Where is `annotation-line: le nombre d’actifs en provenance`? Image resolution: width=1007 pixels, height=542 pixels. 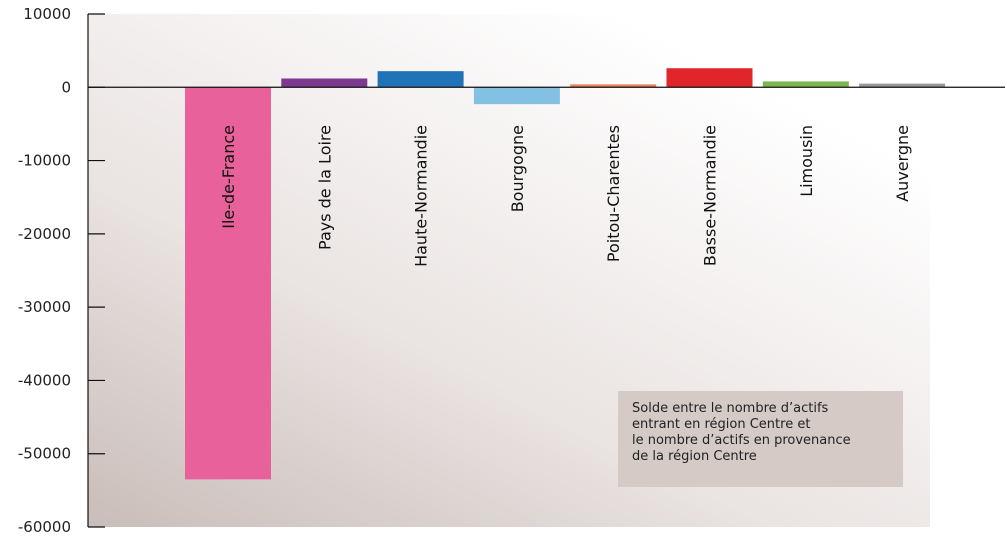
annotation-line: le nombre d’actifs en provenance is located at coordinates (741, 440).